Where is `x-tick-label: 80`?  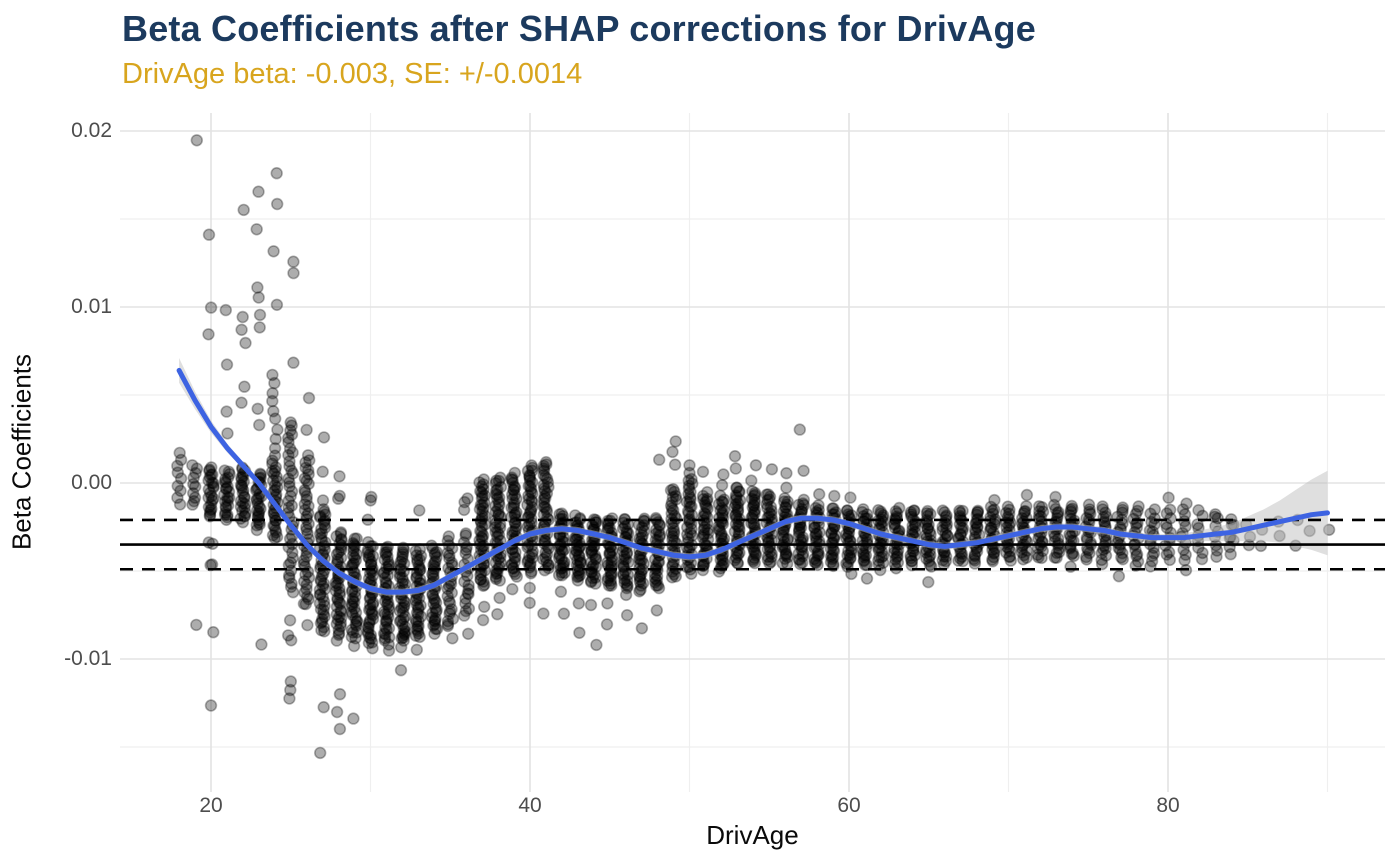 x-tick-label: 80 is located at coordinates (1168, 805).